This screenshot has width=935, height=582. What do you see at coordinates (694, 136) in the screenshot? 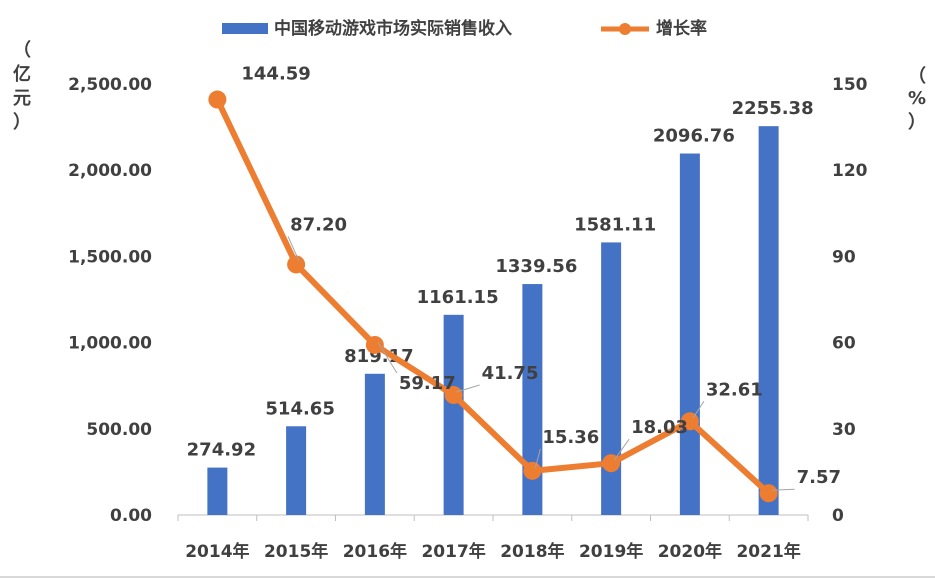
I see `bar-data-label: 2096.76` at bounding box center [694, 136].